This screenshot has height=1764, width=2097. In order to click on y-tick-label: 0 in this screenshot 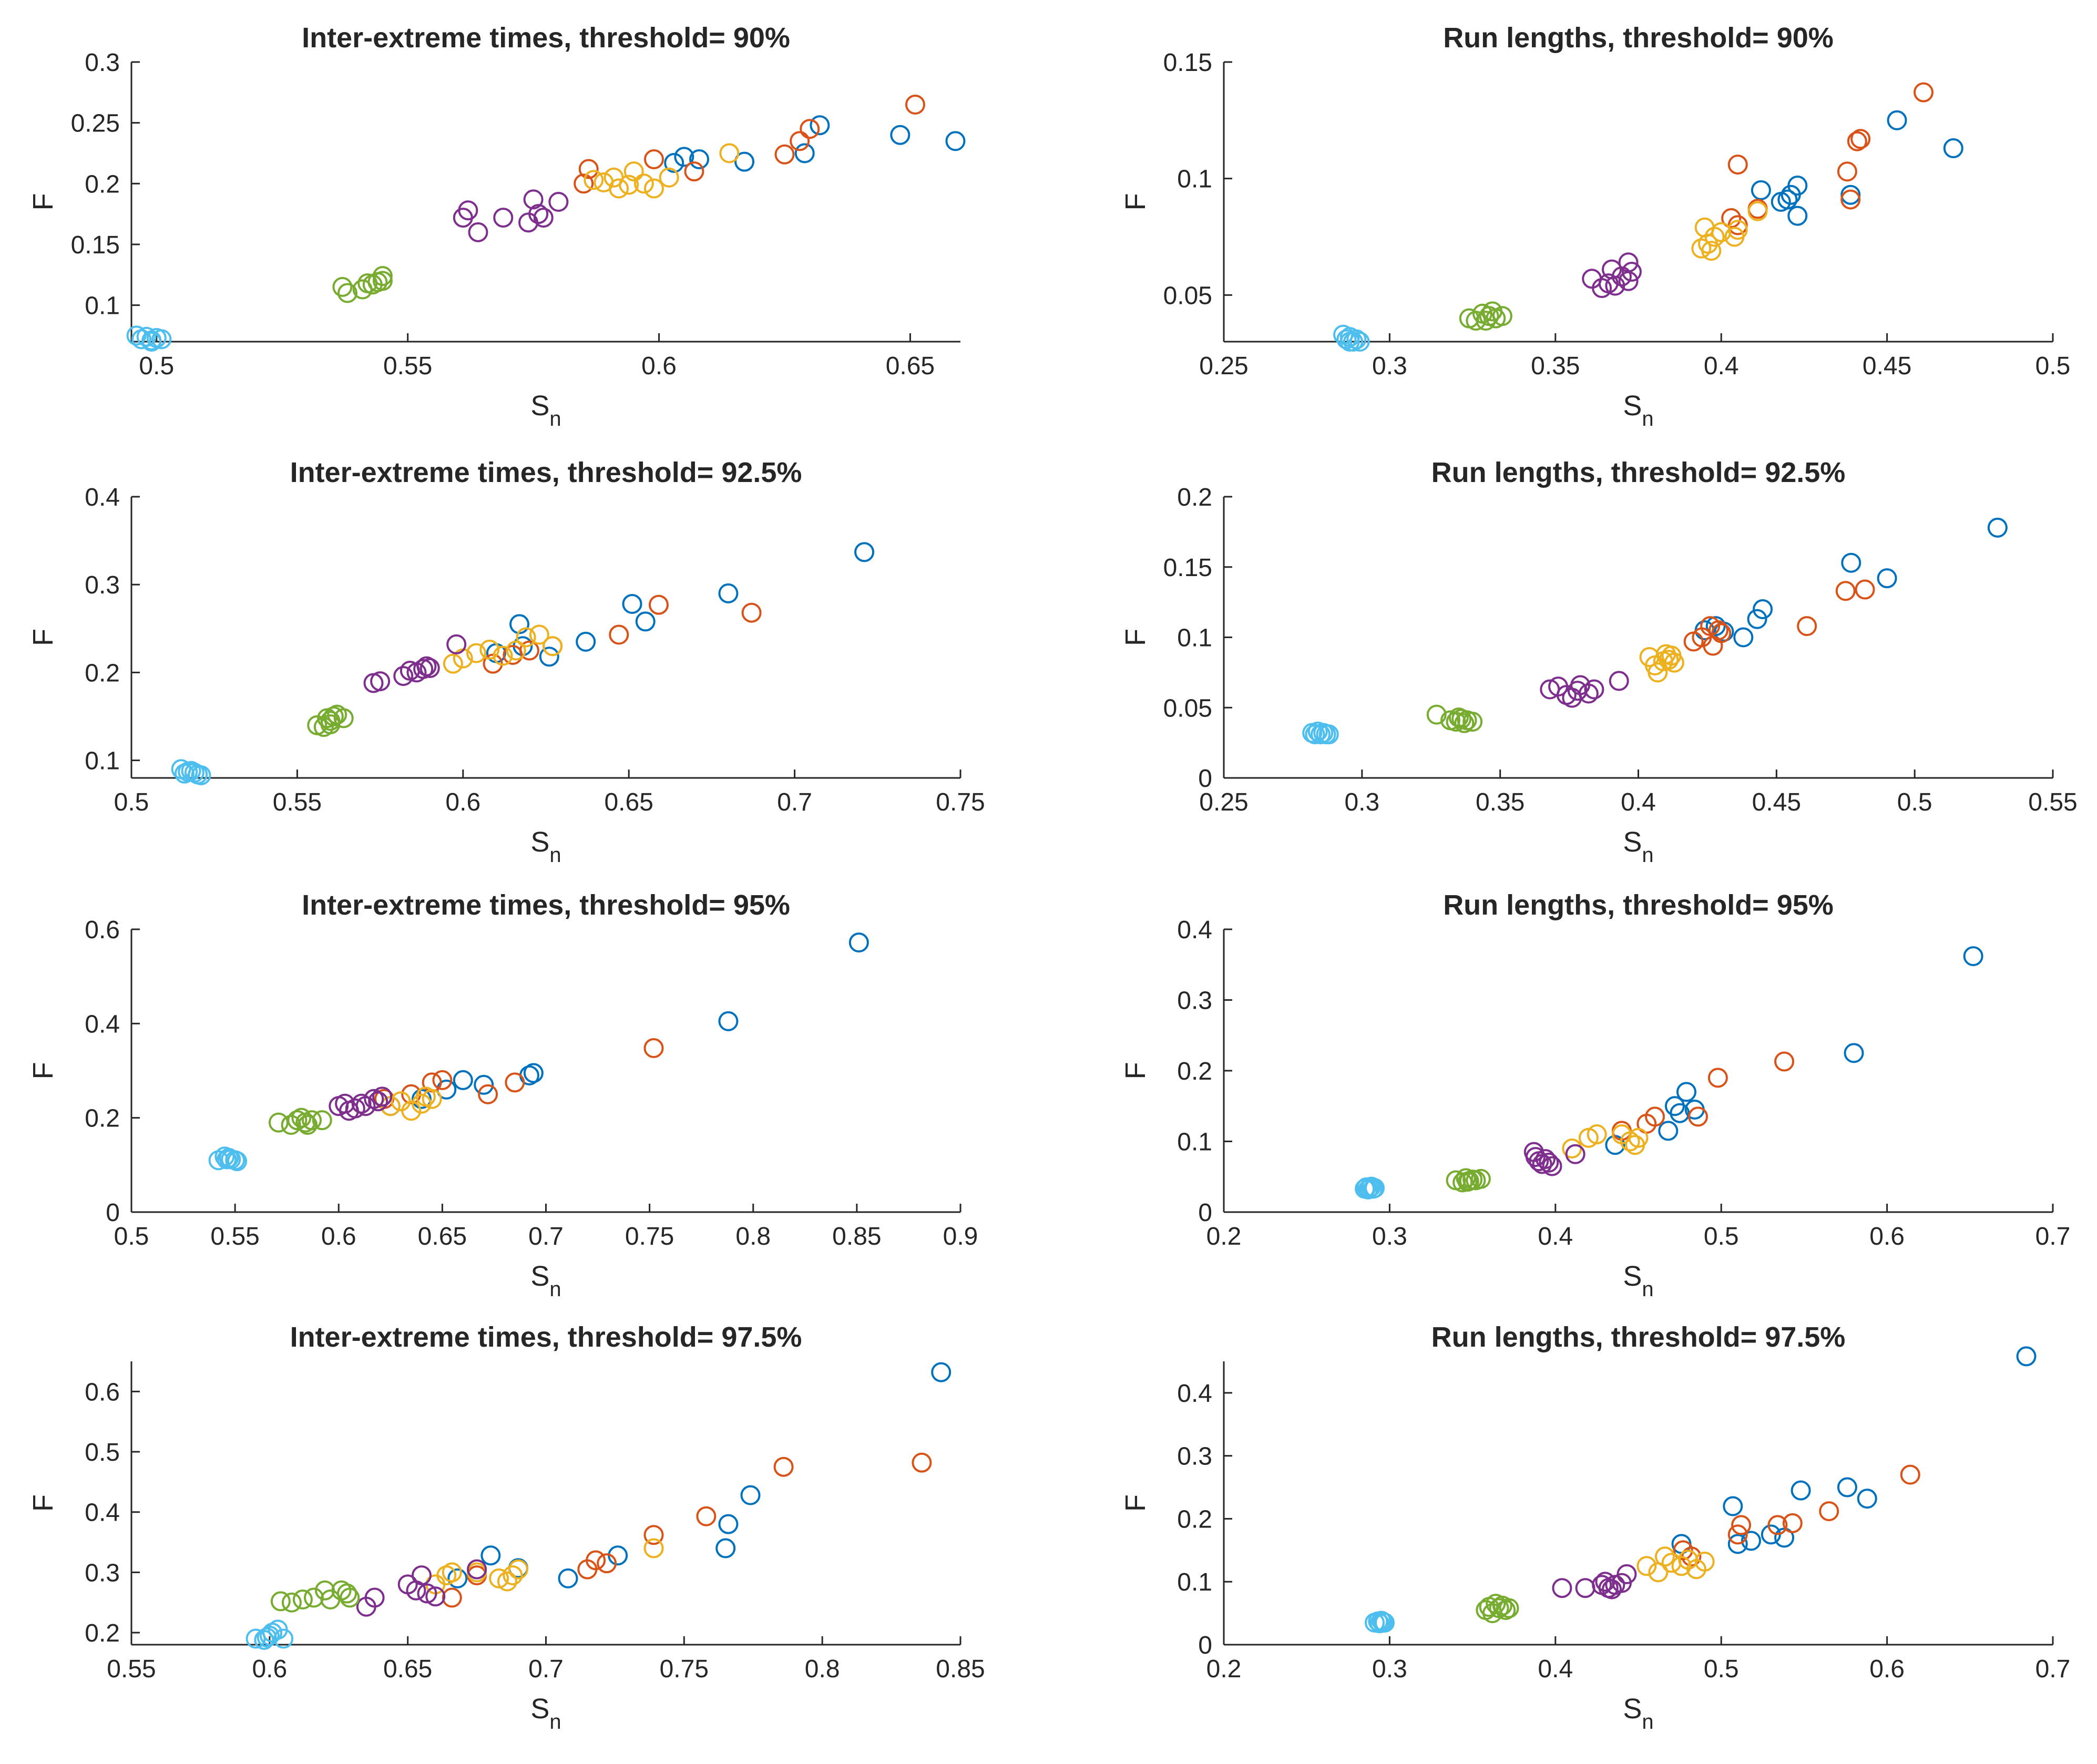, I will do `click(1205, 1213)`.